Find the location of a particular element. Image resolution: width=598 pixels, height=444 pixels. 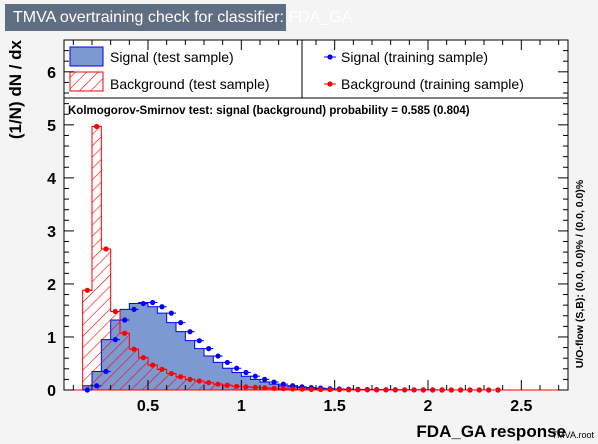

x-axis-label: FDA_GA response is located at coordinates (491, 431).